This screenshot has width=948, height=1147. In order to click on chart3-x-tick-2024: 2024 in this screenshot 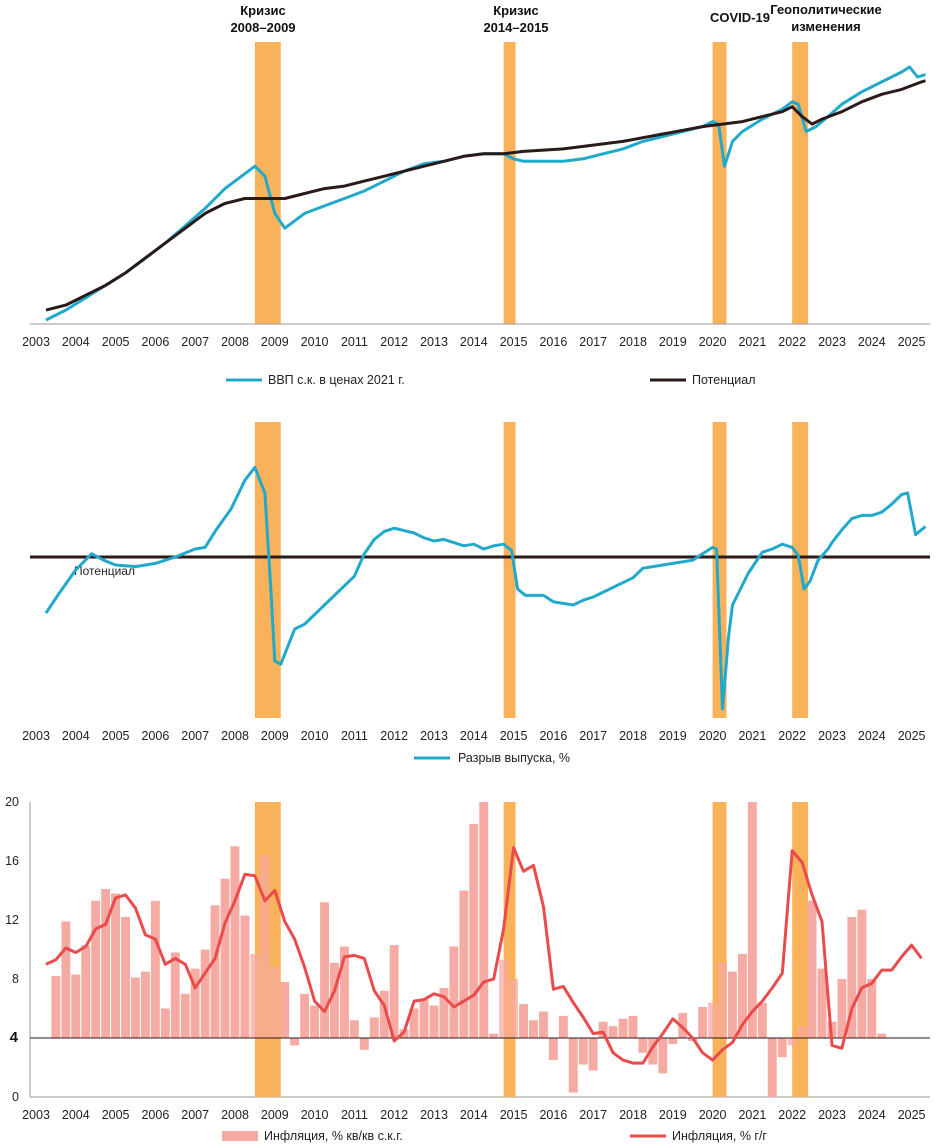, I will do `click(872, 1115)`.